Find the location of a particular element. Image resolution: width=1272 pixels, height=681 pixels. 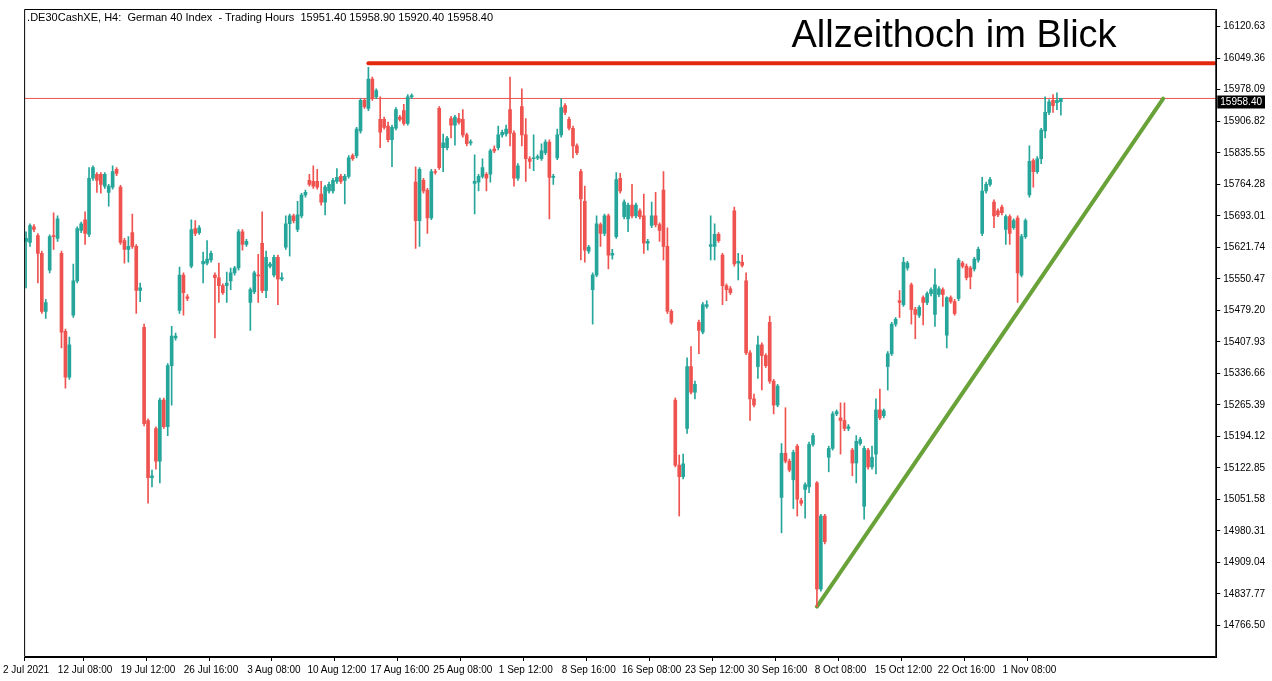

x-tick-label: 2 Jul 2021 is located at coordinates (26, 669).